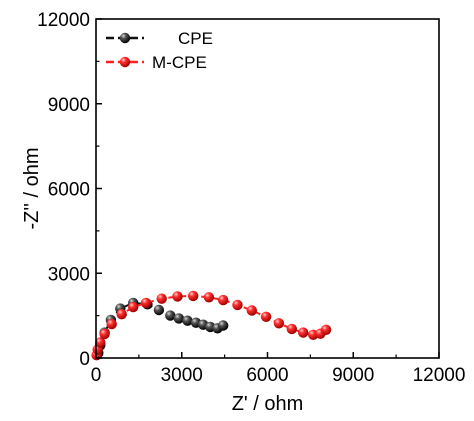 Image resolution: width=474 pixels, height=421 pixels. Describe the element at coordinates (63, 20) in the screenshot. I see `y-tick-label: 12000` at that location.